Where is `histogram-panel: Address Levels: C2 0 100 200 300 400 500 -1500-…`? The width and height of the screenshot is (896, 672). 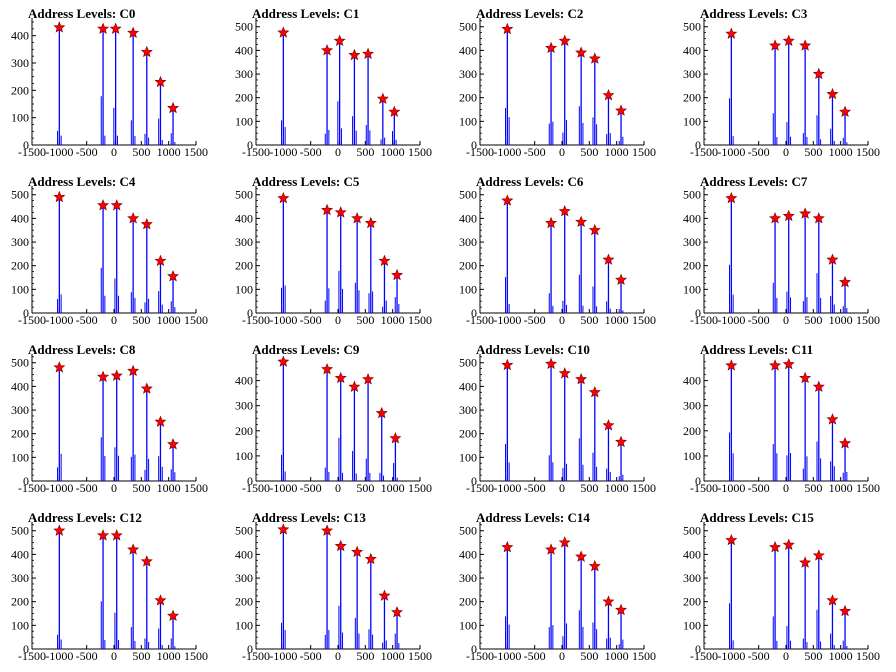 histogram-panel: Address Levels: C2 0 100 200 300 400 500 -1500-… is located at coordinates (560, 84).